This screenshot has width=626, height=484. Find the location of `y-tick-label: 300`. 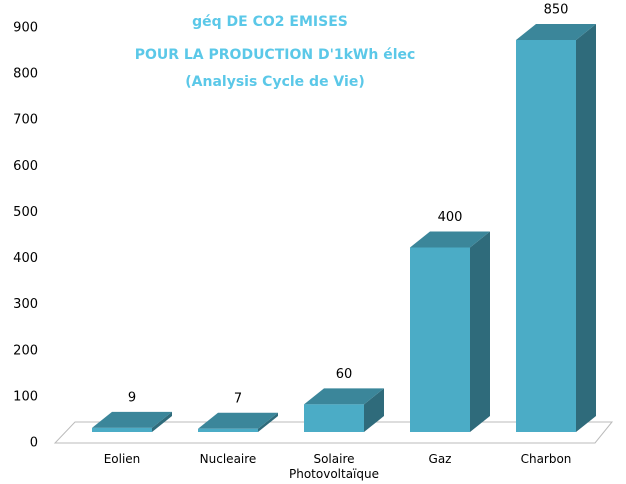

y-tick-label: 300 is located at coordinates (25, 304).